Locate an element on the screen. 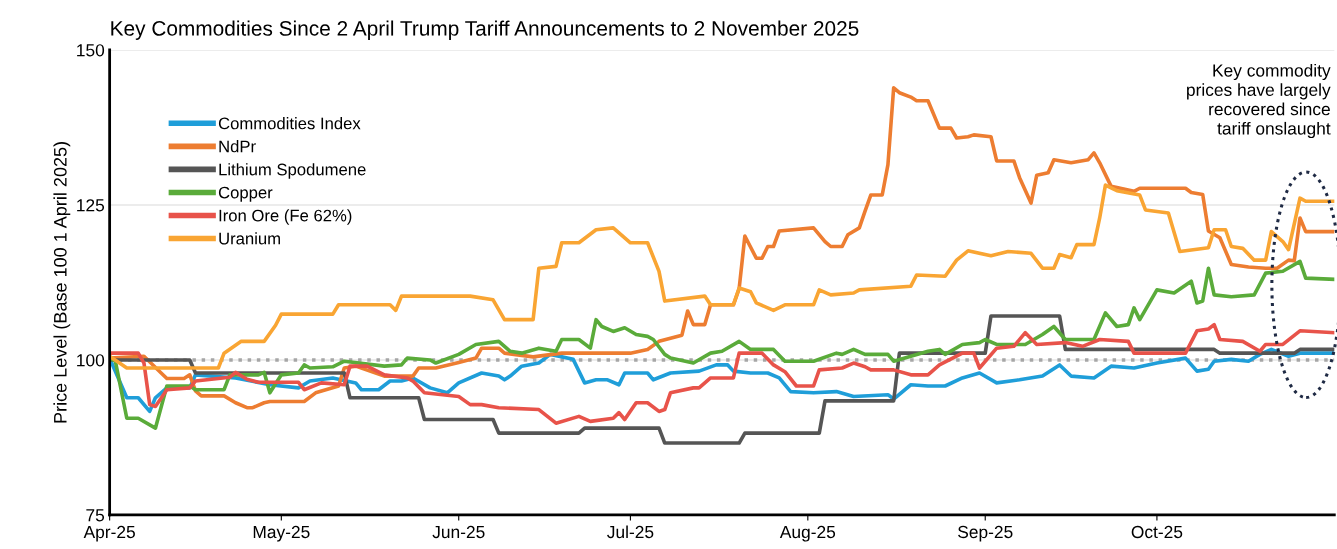 The height and width of the screenshot is (549, 1337). legend-label: NdPr is located at coordinates (237, 146).